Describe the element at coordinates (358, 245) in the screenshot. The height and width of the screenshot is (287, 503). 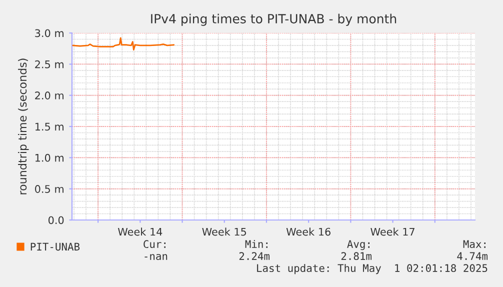
I see `text: Avg:` at that location.